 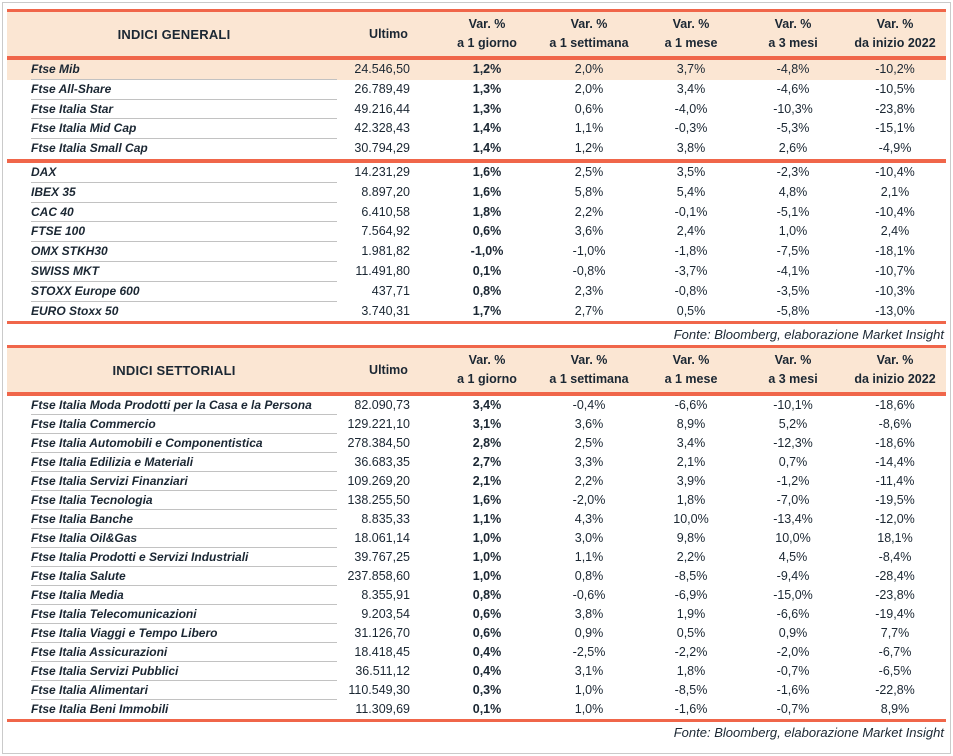 I want to click on table-row: IBEX 35 8.897,20 1,6% 5,8% 5,4% 4,8% 2,1%, so click(x=476, y=193).